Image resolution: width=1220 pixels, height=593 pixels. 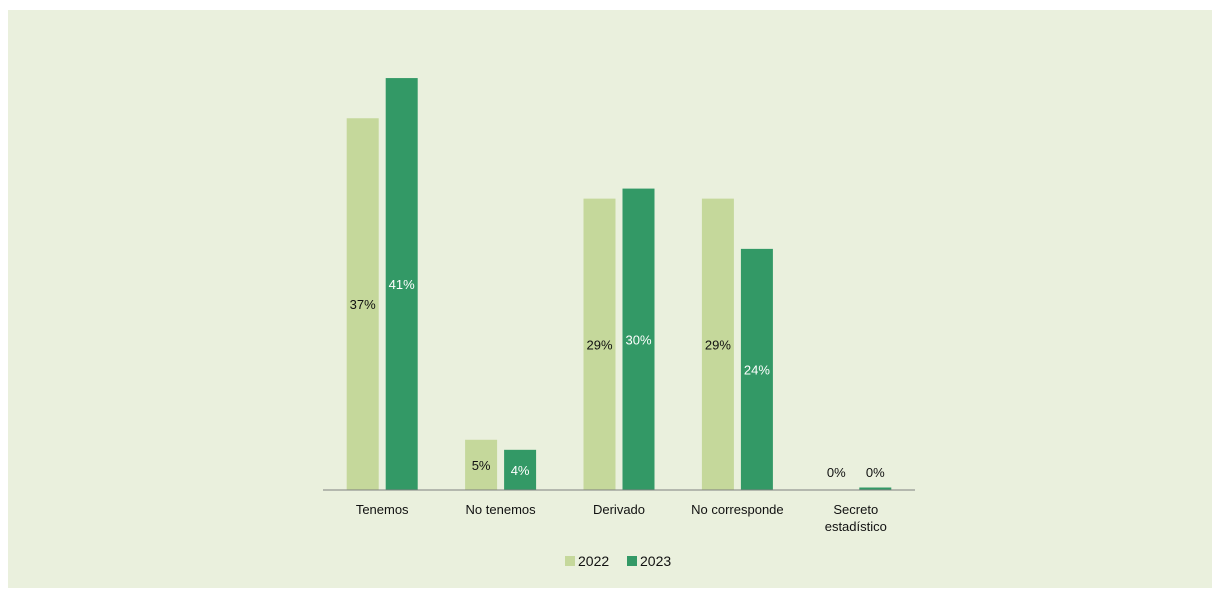 I want to click on legend-label-2022: 2022, so click(x=593, y=561).